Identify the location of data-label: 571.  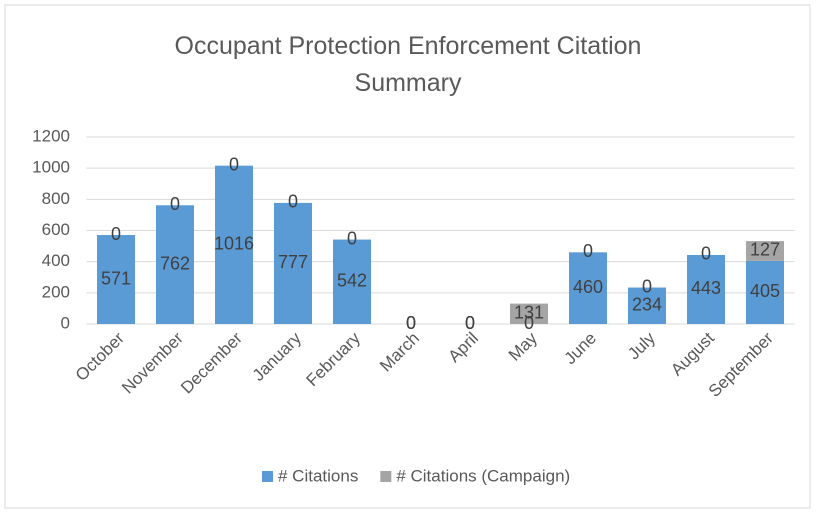
(116, 278).